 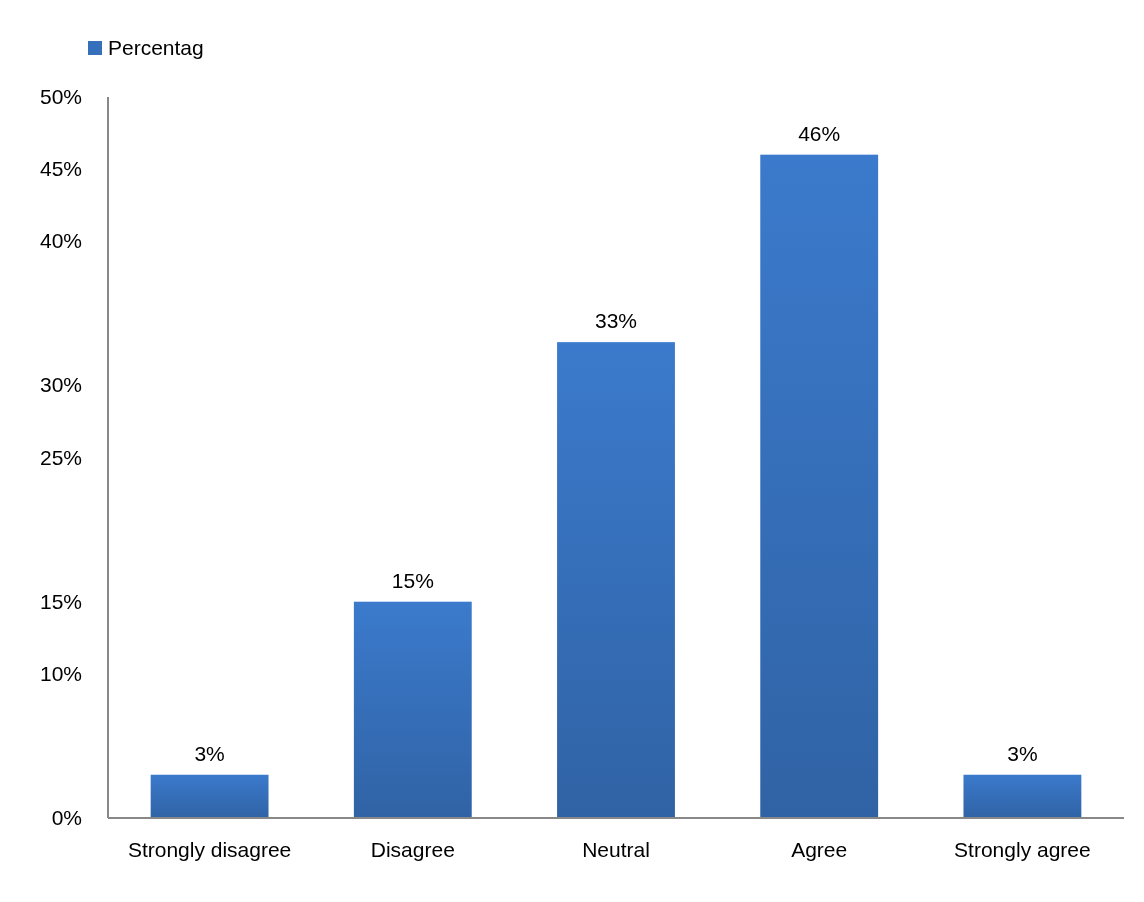 What do you see at coordinates (60, 673) in the screenshot?
I see `y-tick-label: 10%` at bounding box center [60, 673].